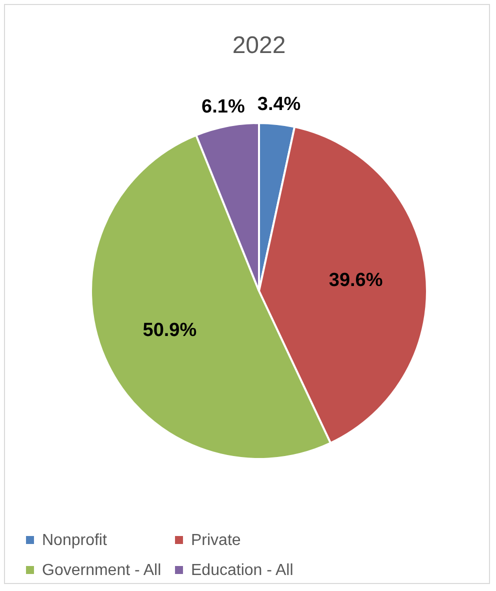  Describe the element at coordinates (169, 330) in the screenshot. I see `data-label: 50.9%` at that location.